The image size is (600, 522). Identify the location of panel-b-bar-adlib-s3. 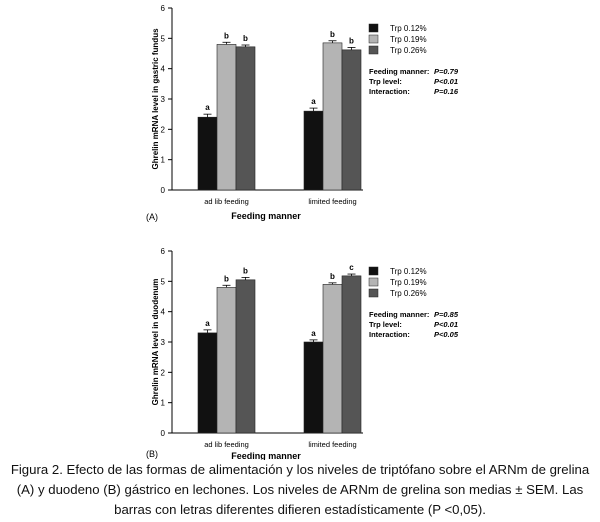
(245, 356).